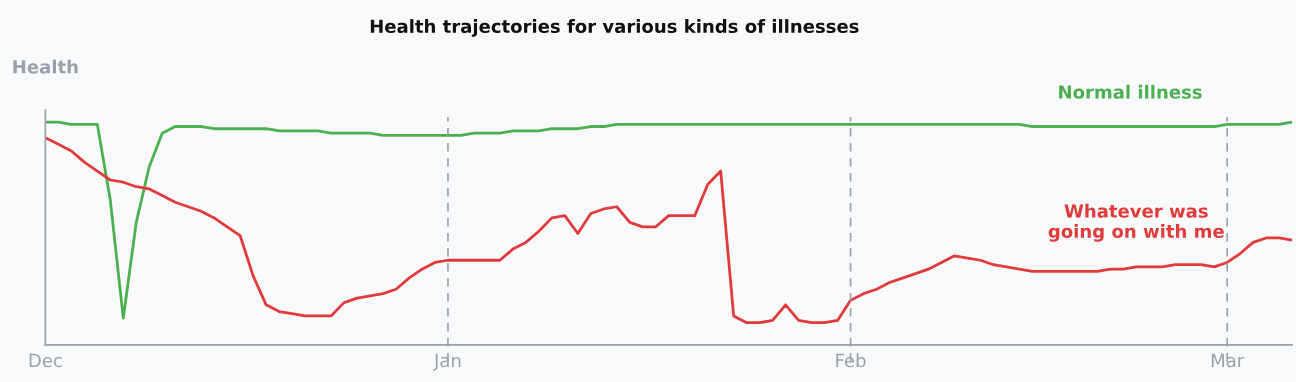  I want to click on x-tick-label: Jan, so click(447, 362).